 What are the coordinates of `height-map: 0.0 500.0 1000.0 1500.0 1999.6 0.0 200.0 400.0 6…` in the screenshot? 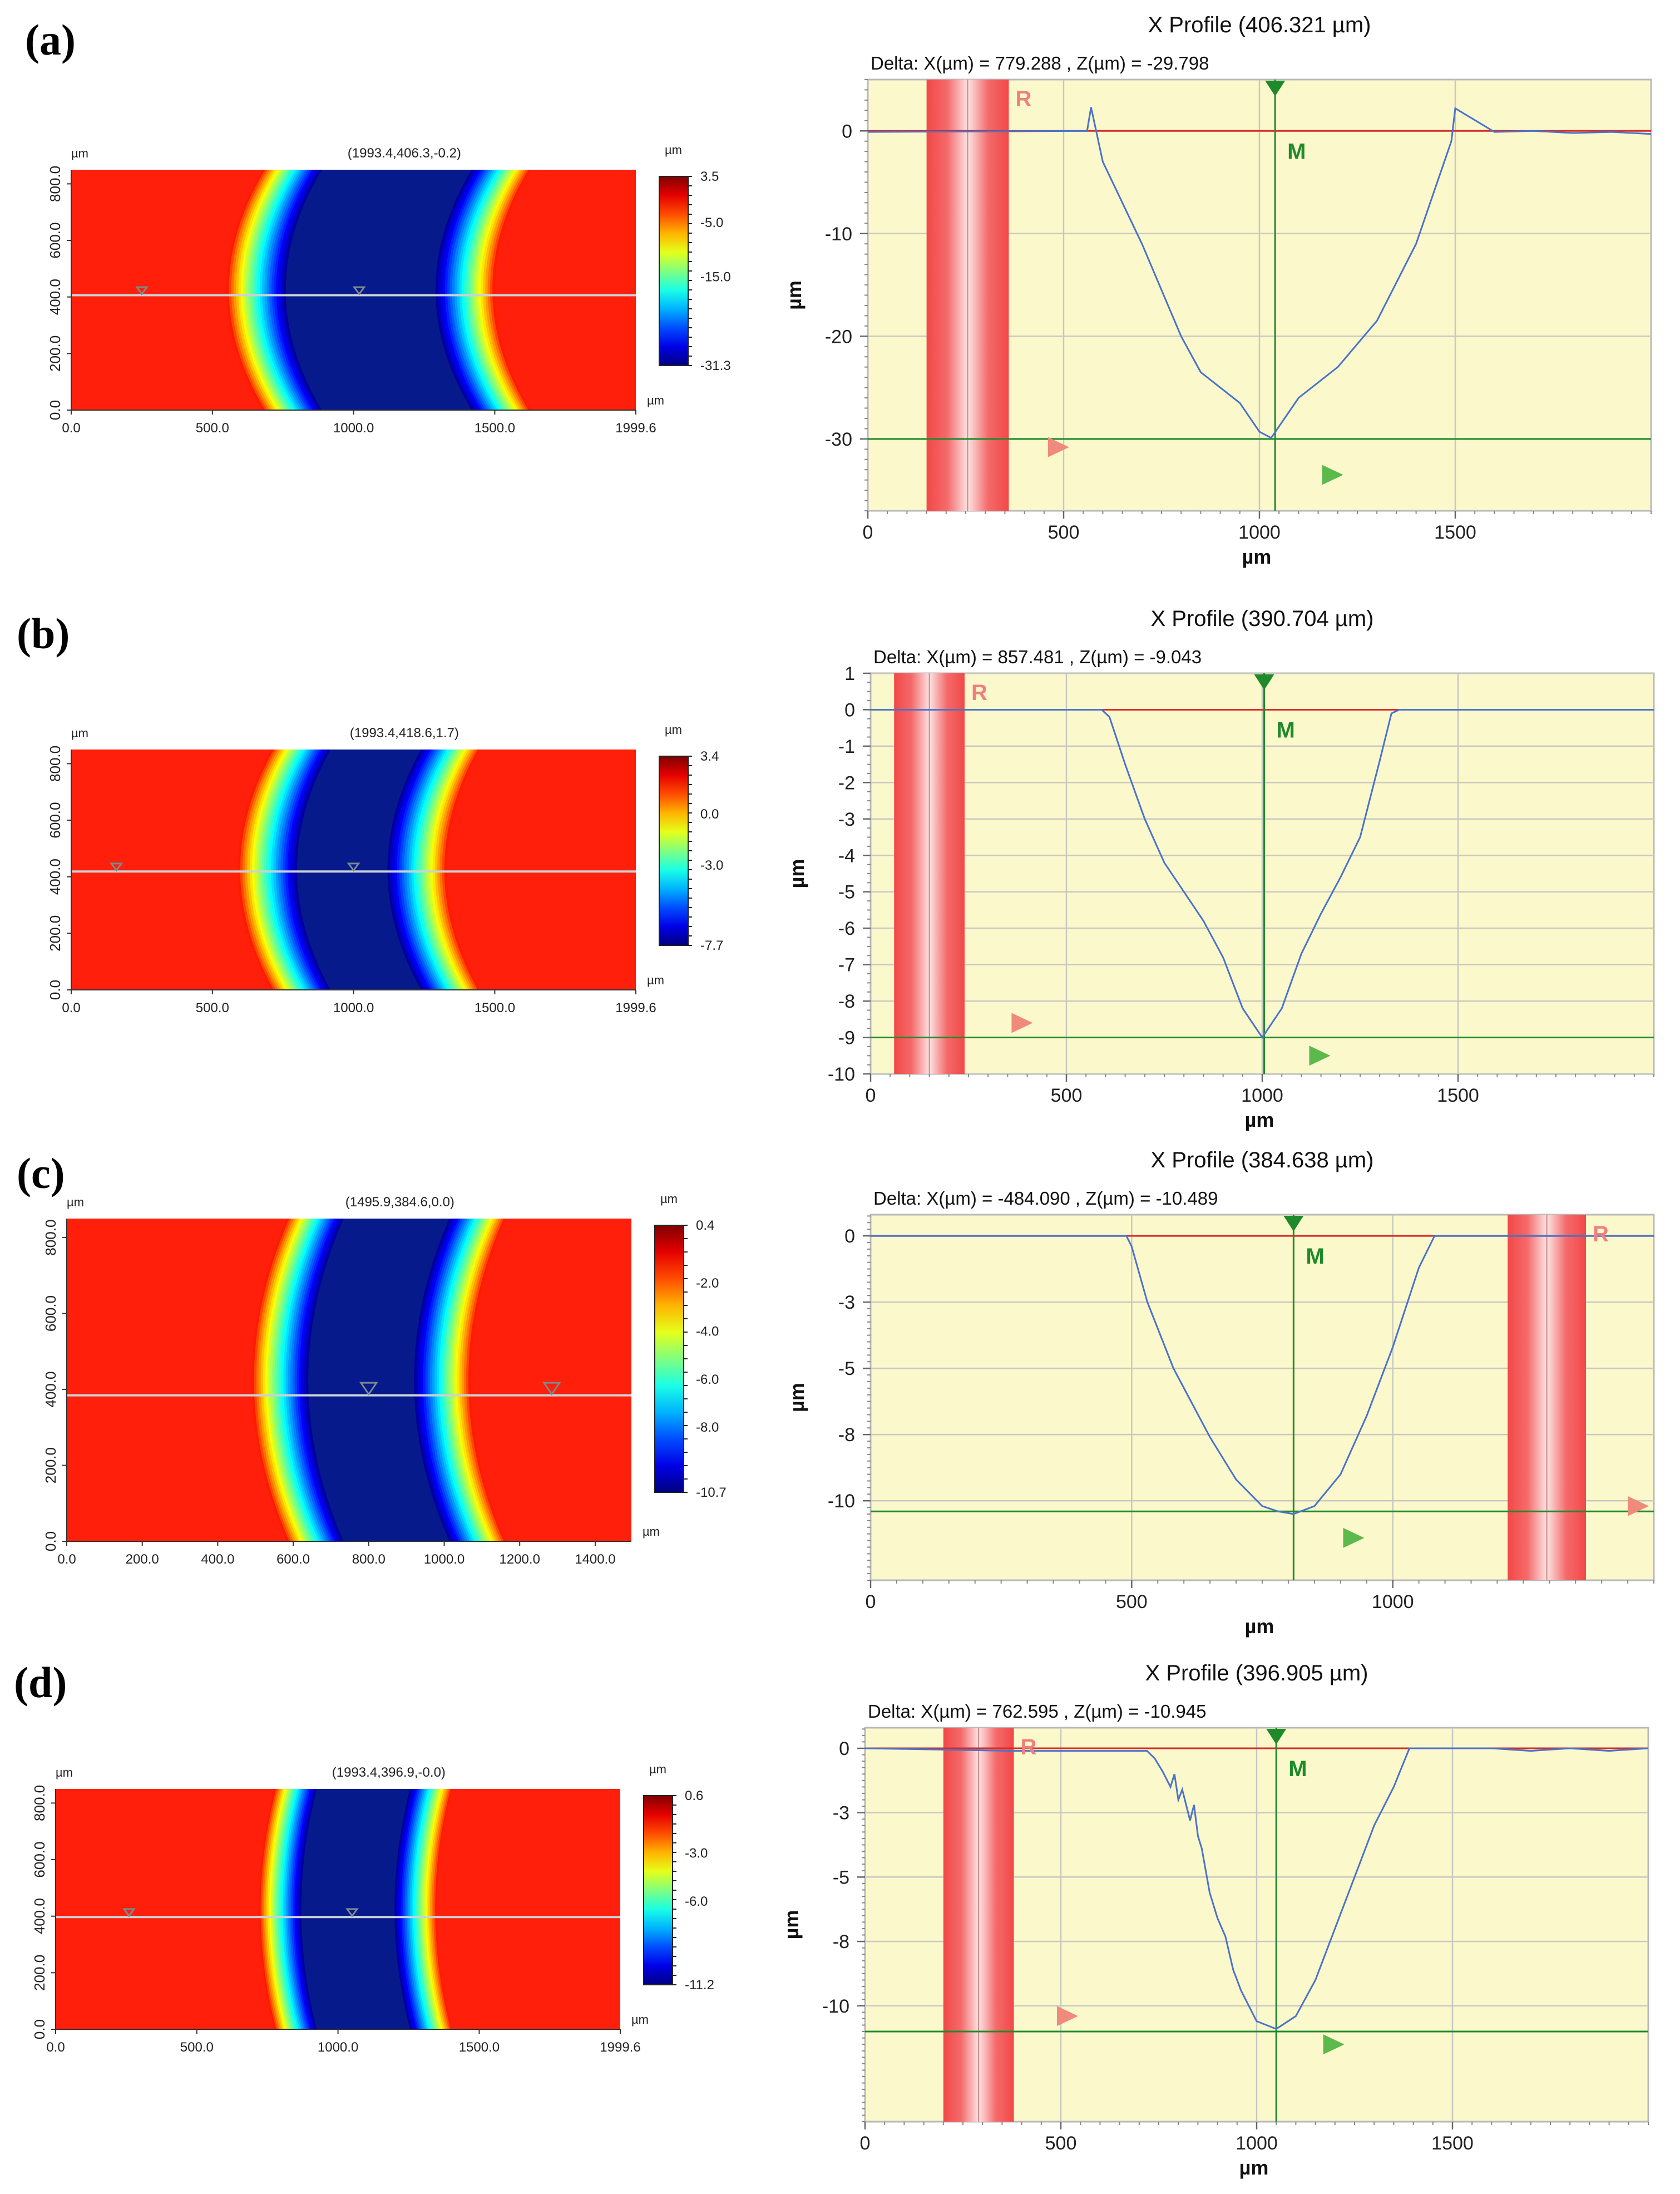 It's located at (372, 1908).